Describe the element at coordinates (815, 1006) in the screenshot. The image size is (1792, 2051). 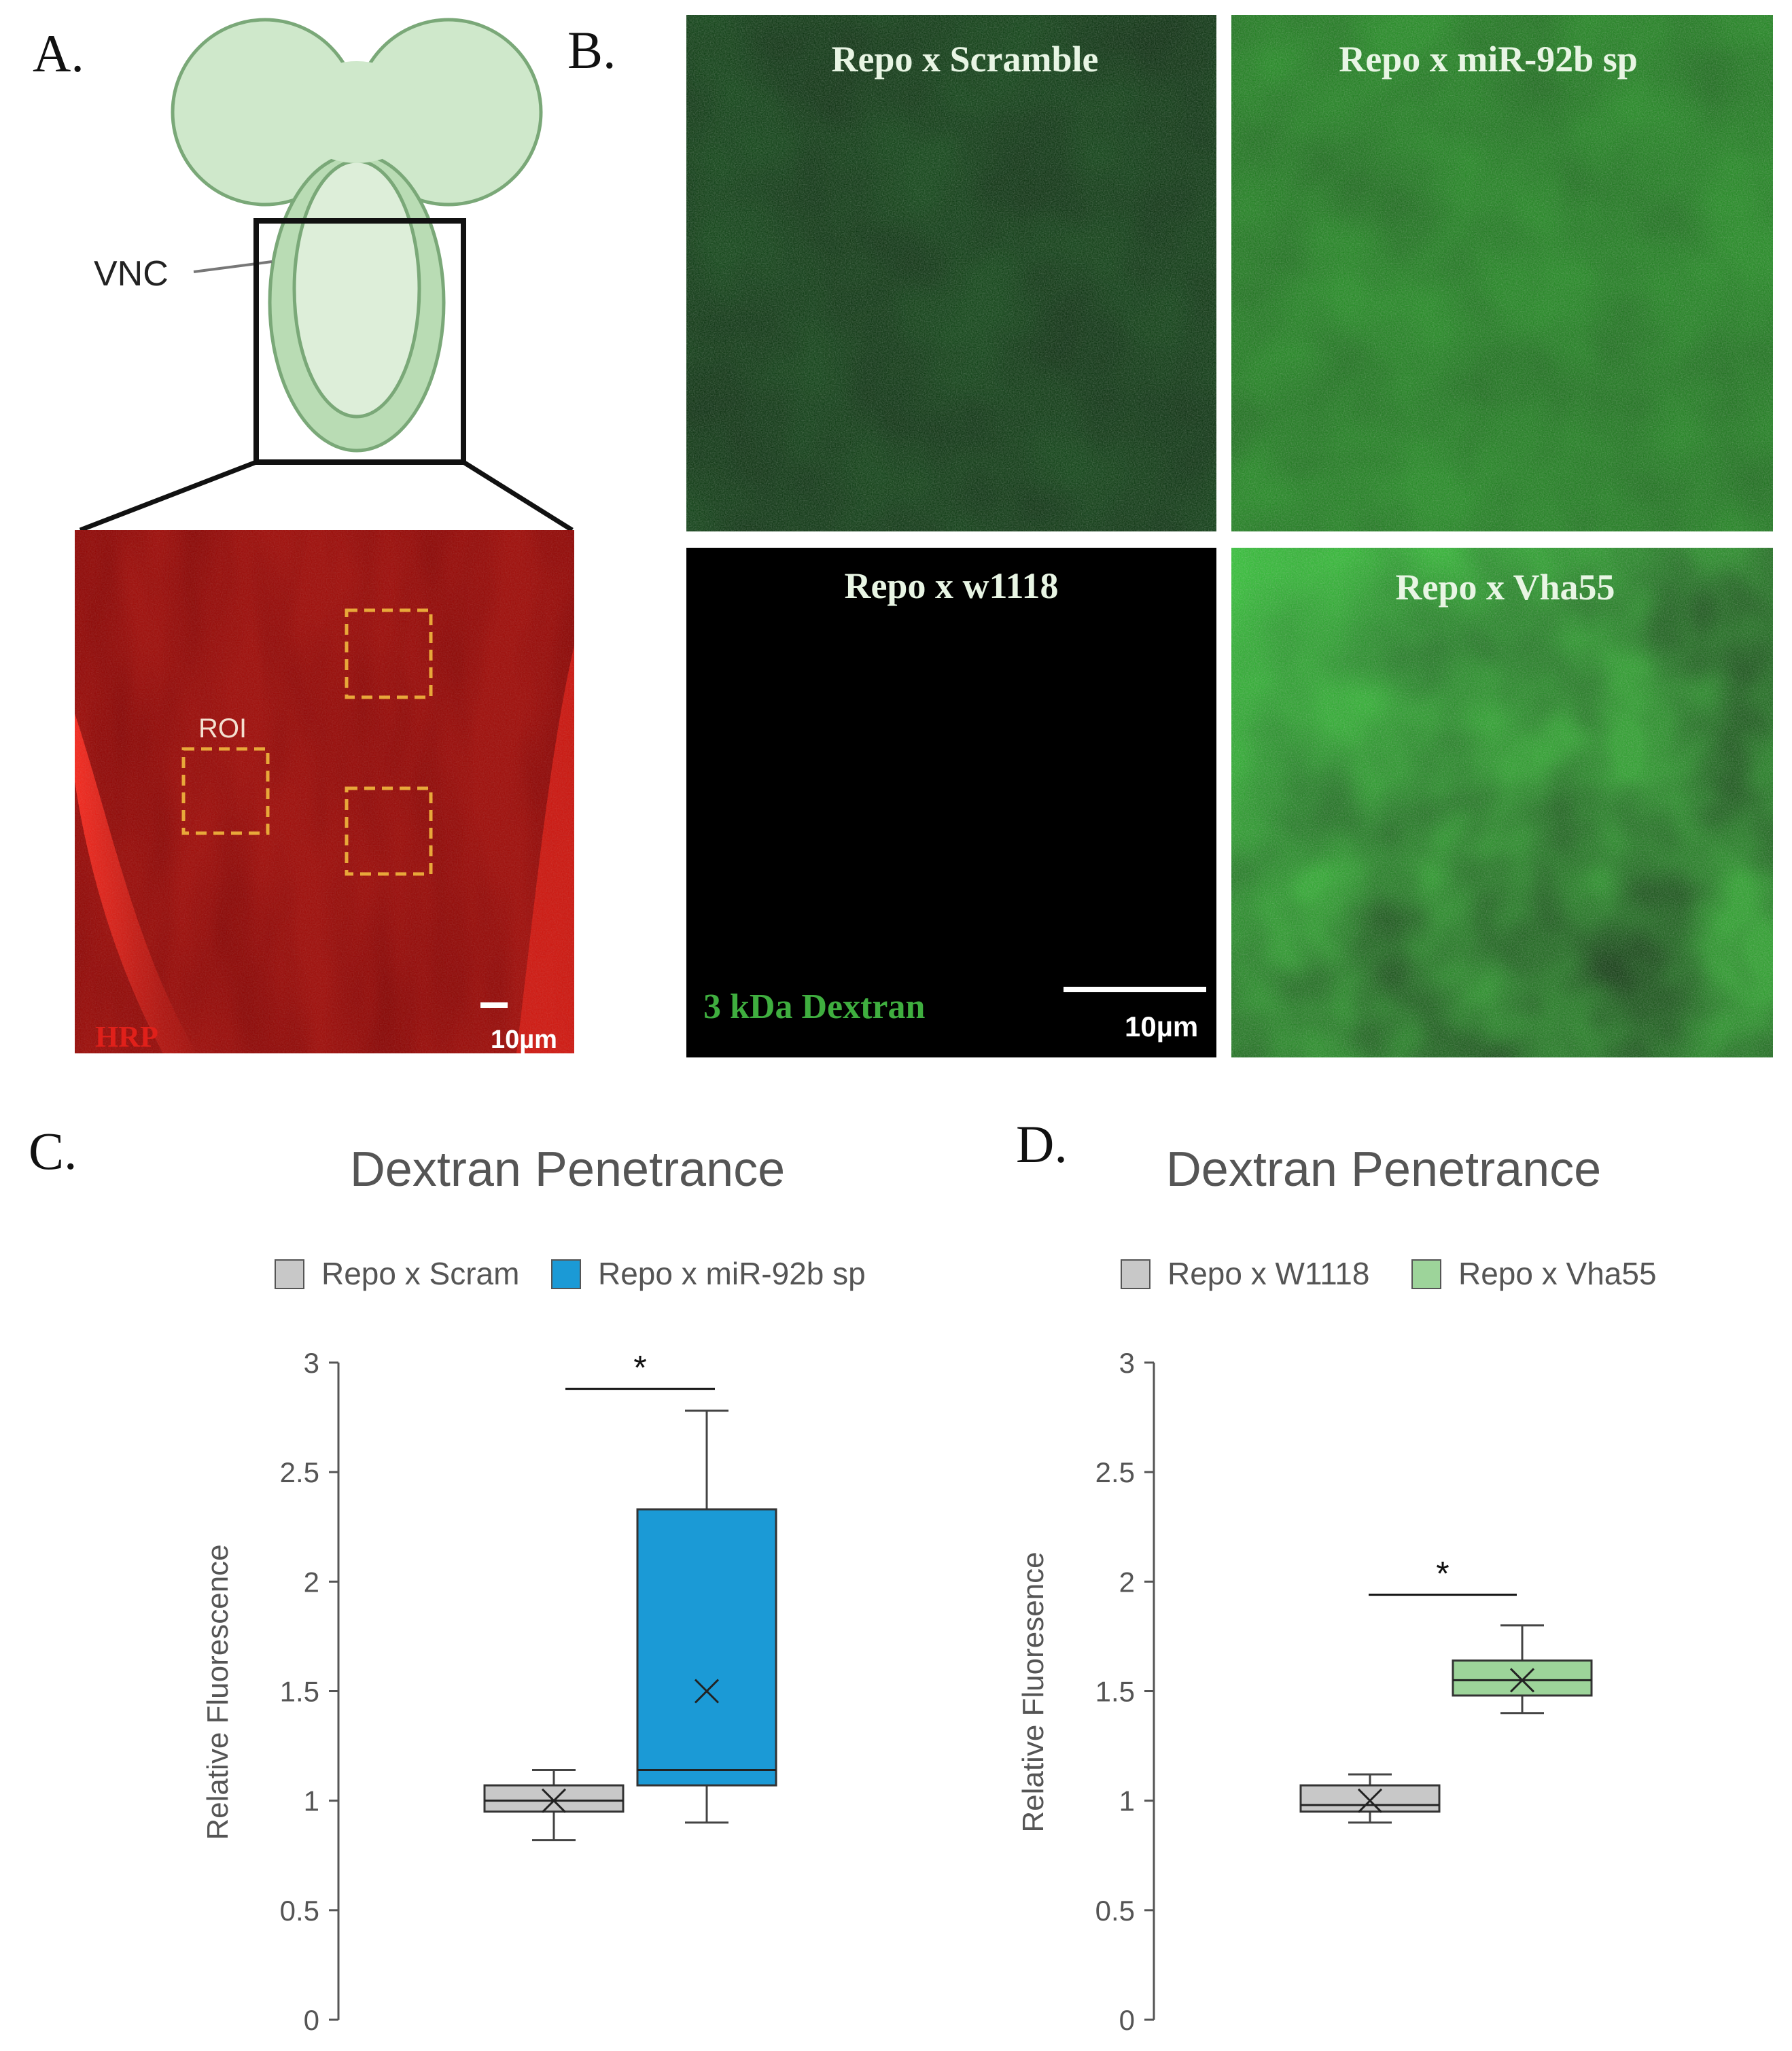
I see `dye-label: 3 kDa Dextran` at that location.